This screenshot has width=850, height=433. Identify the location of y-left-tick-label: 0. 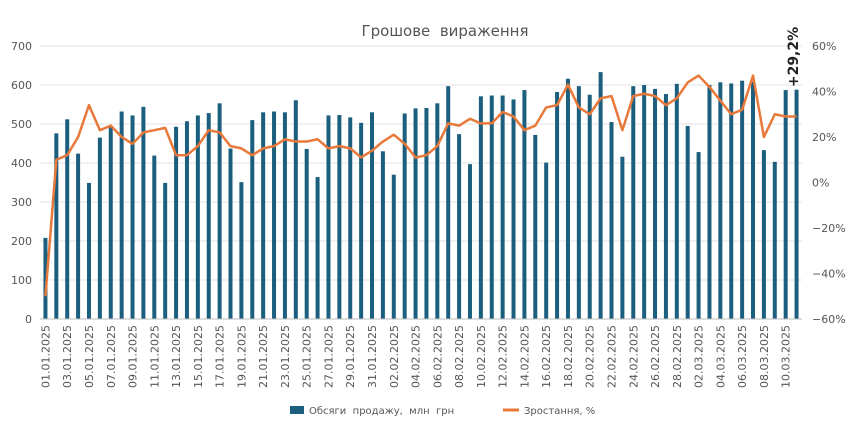
(28, 319).